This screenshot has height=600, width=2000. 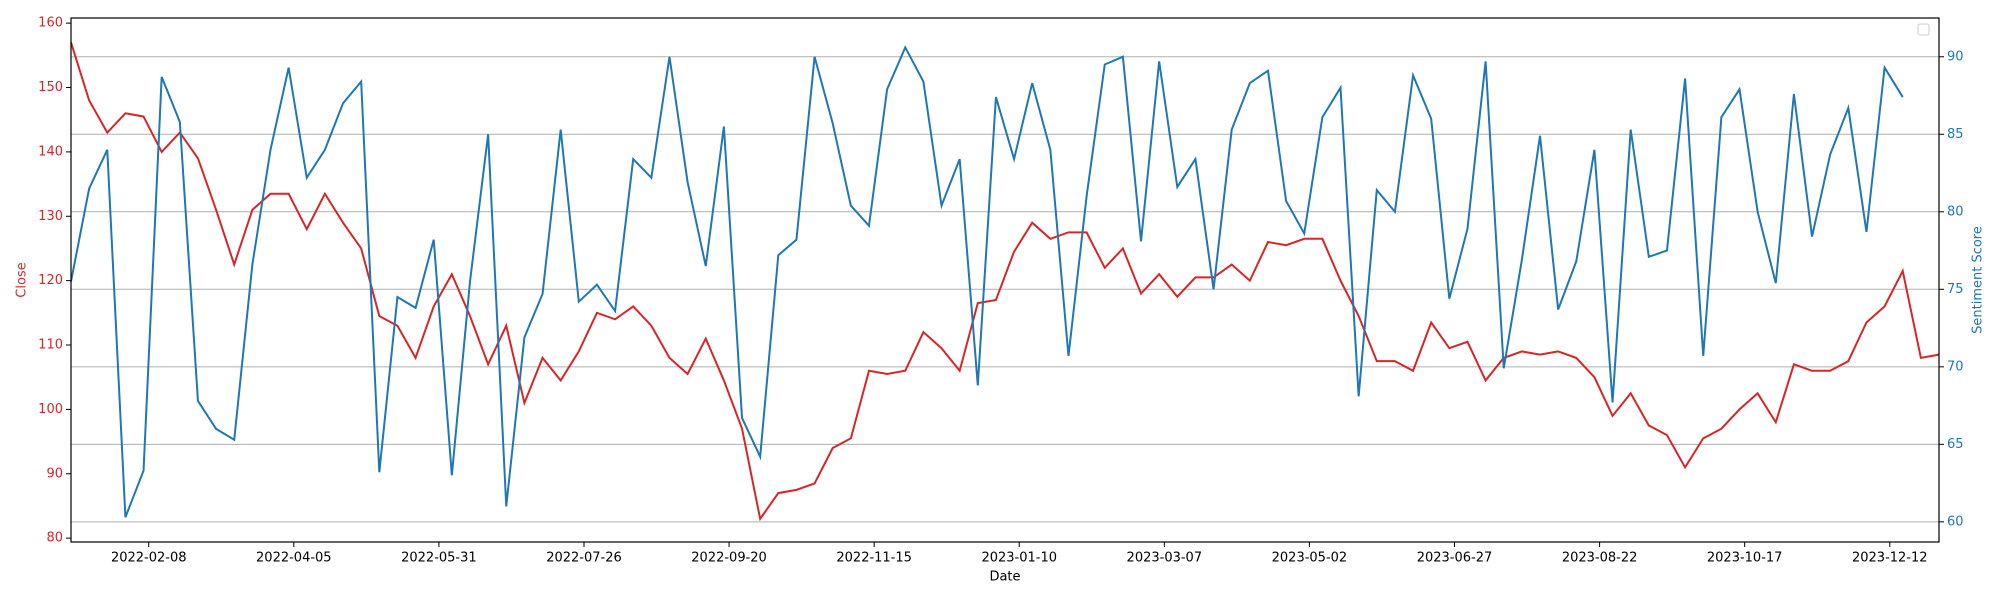 I want to click on x-tick-label: 2023-10-17, so click(x=1745, y=558).